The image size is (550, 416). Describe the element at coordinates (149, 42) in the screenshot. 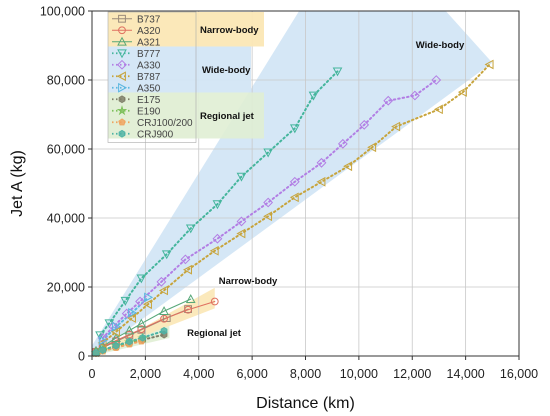

I see `legend-label-a321: A321` at that location.